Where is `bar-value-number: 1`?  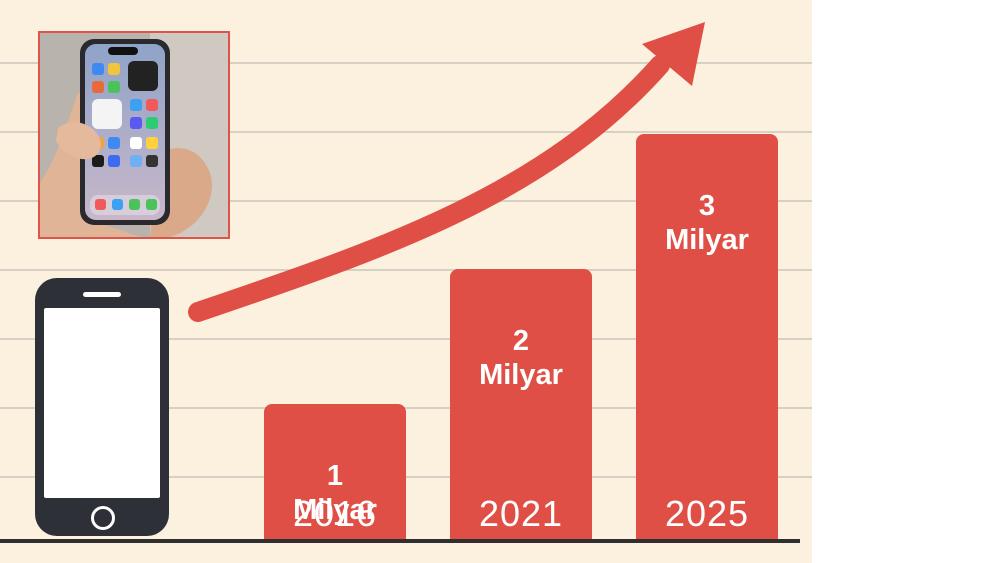
bar-value-number: 1 is located at coordinates (335, 476).